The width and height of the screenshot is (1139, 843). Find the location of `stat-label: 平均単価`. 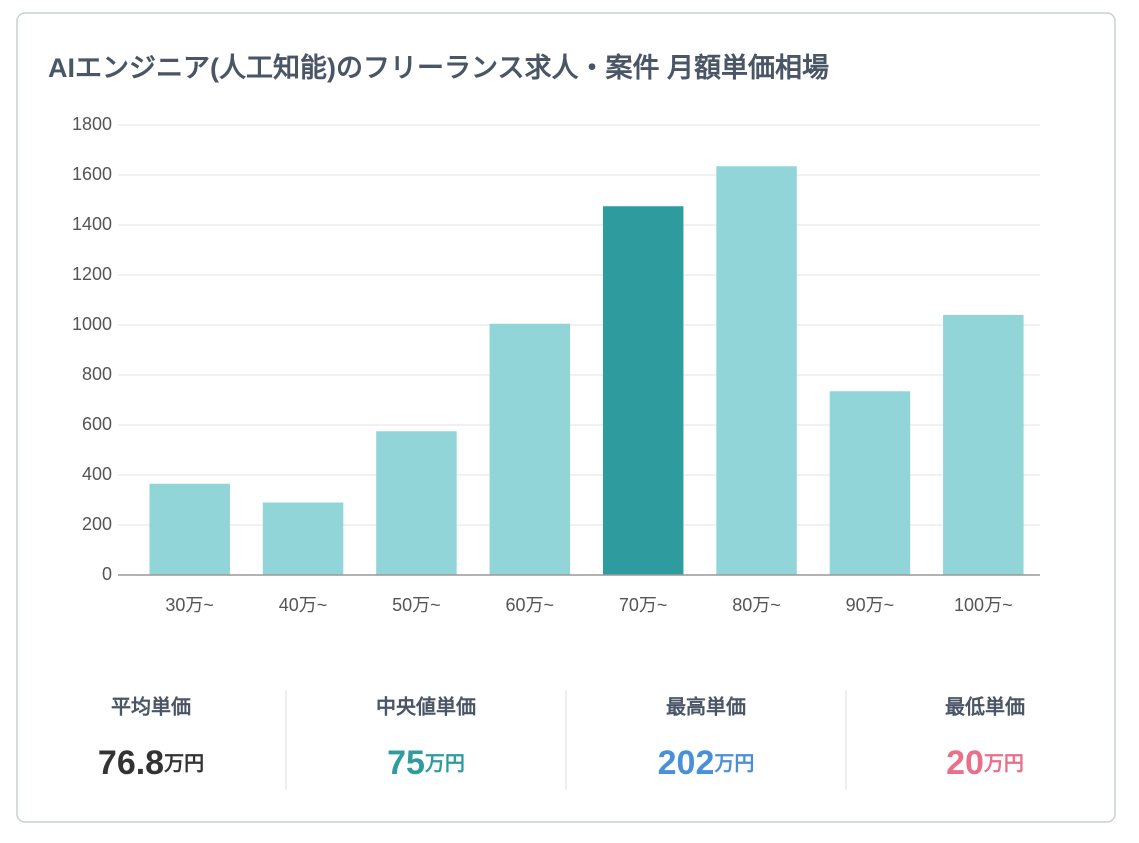

stat-label: 平均単価 is located at coordinates (151, 706).